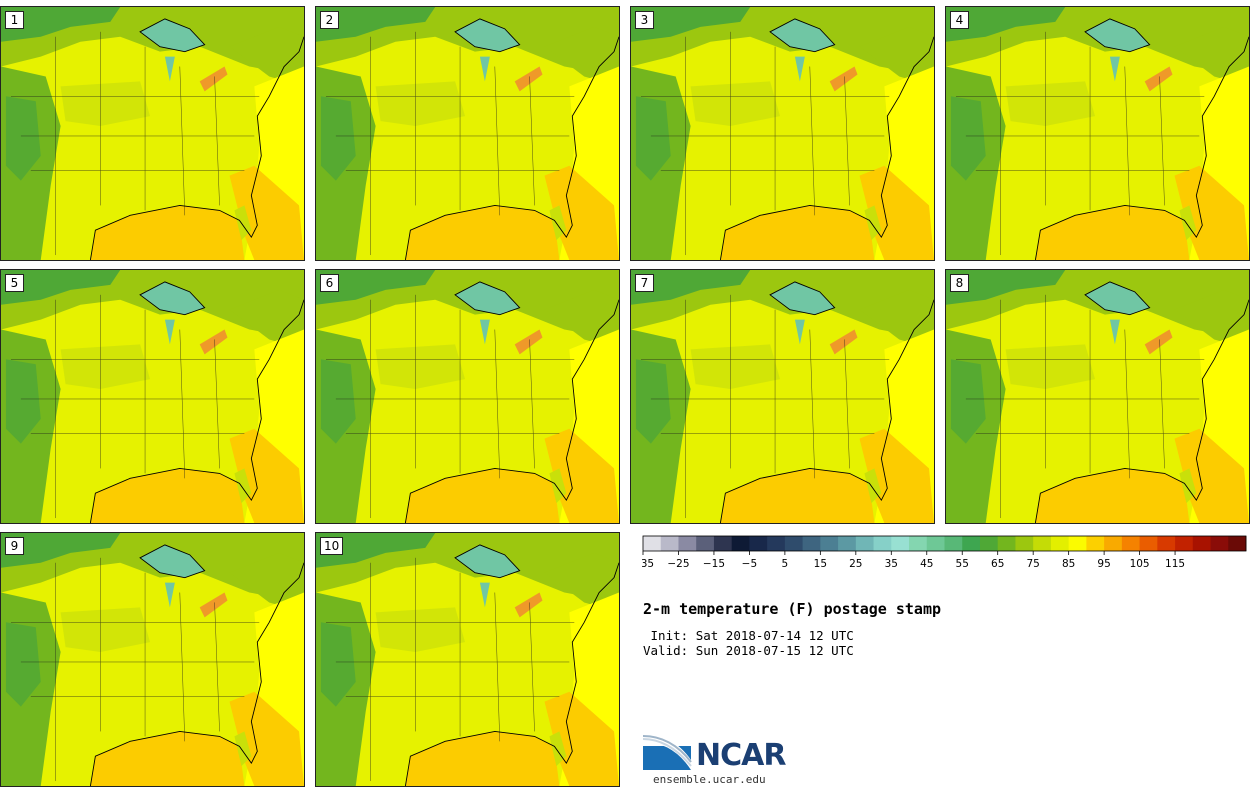  I want to click on colorbar-tick-label: 5, so click(785, 564).